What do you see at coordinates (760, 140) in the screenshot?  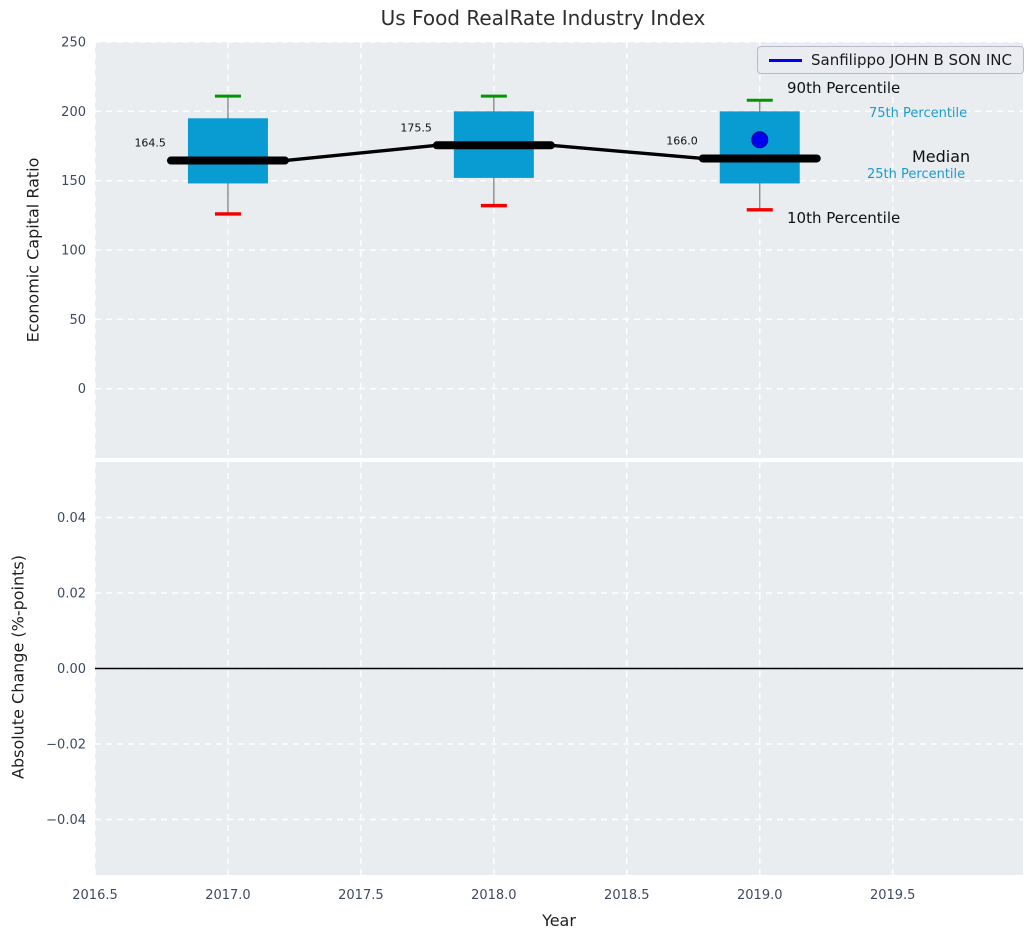 I see `company-point` at bounding box center [760, 140].